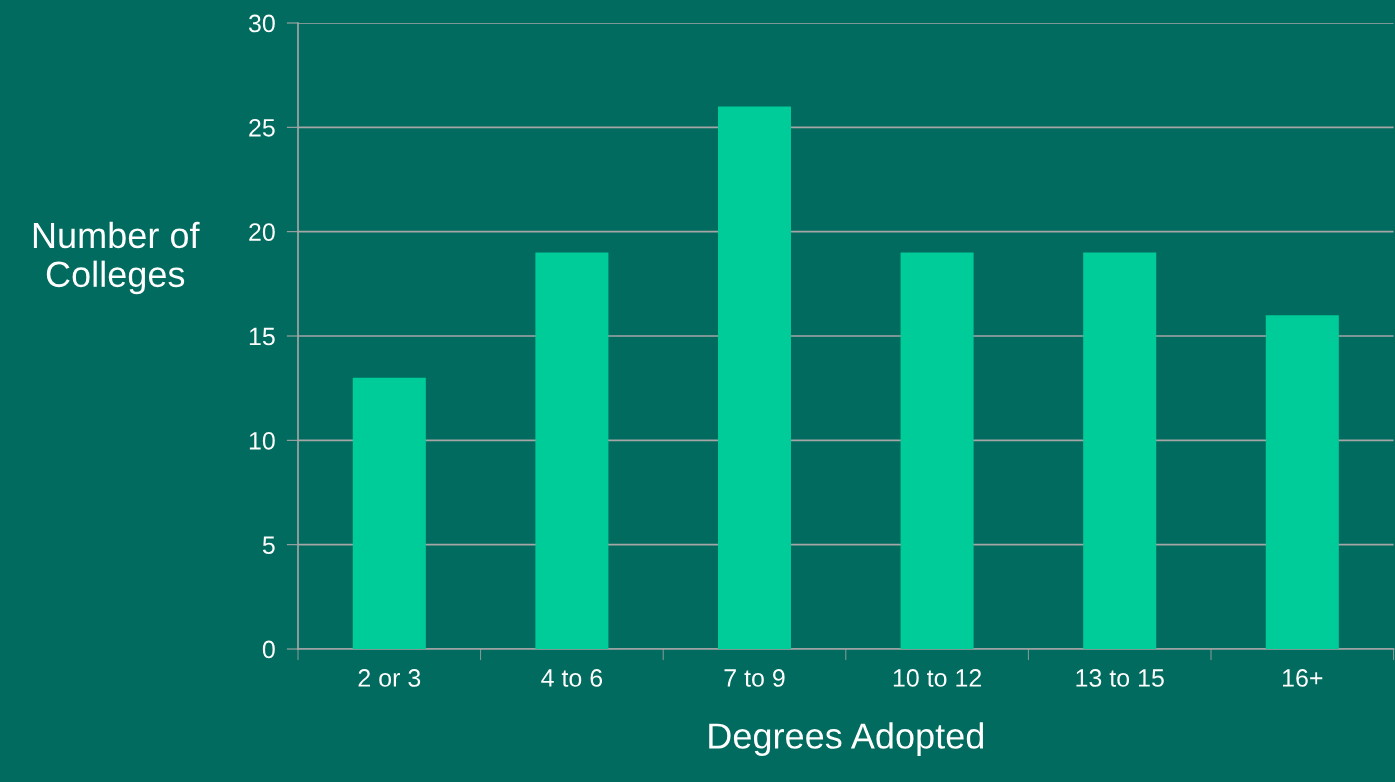 Image resolution: width=1395 pixels, height=782 pixels. What do you see at coordinates (846, 739) in the screenshot?
I see `x-axis-title: Degrees Adopted` at bounding box center [846, 739].